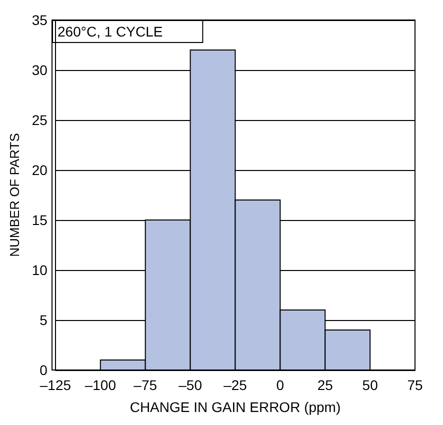 Image resolution: width=443 pixels, height=425 pixels. Describe the element at coordinates (100, 385) in the screenshot. I see `x-tick-label: –100` at that location.